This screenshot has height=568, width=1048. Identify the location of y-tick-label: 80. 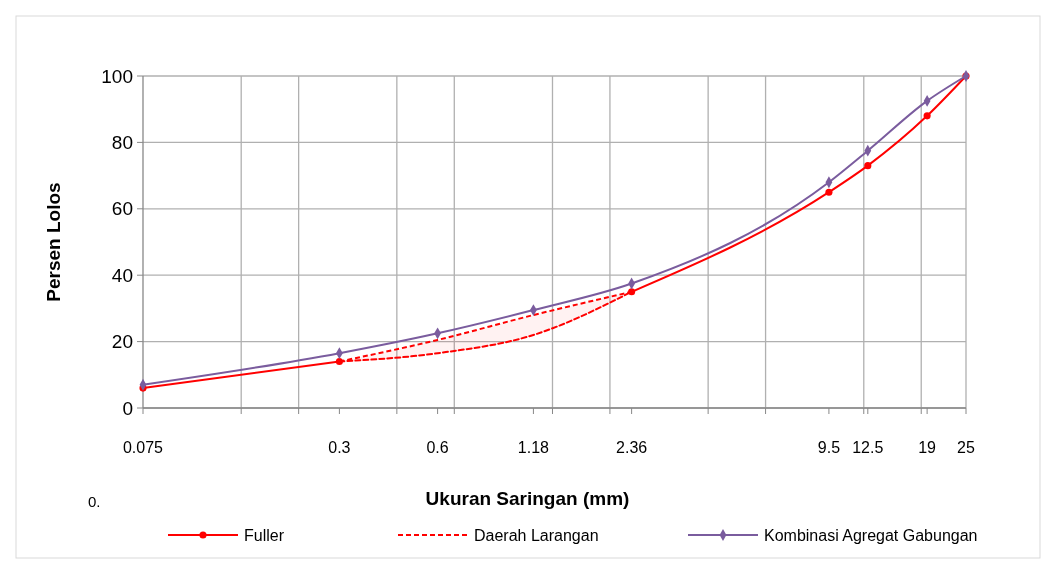
(122, 143).